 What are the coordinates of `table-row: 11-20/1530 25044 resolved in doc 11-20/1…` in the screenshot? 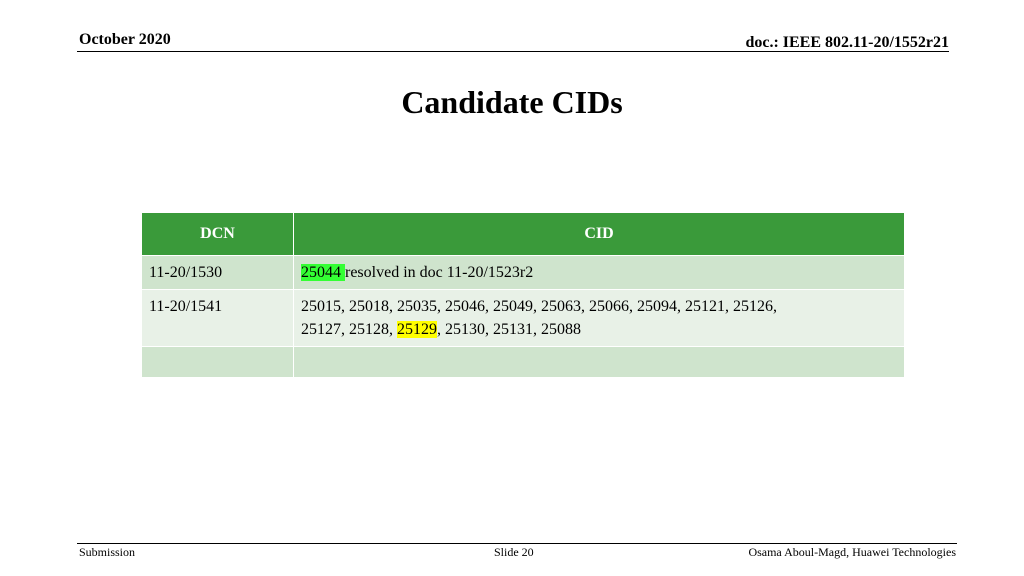 It's located at (523, 272).